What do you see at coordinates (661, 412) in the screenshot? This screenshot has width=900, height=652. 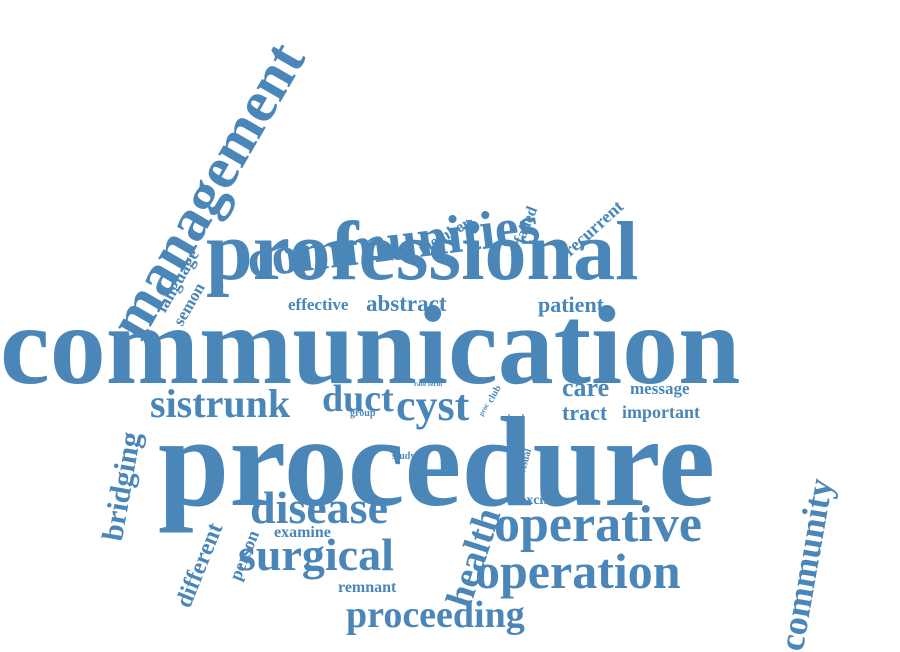 I see `word-important: important` at bounding box center [661, 412].